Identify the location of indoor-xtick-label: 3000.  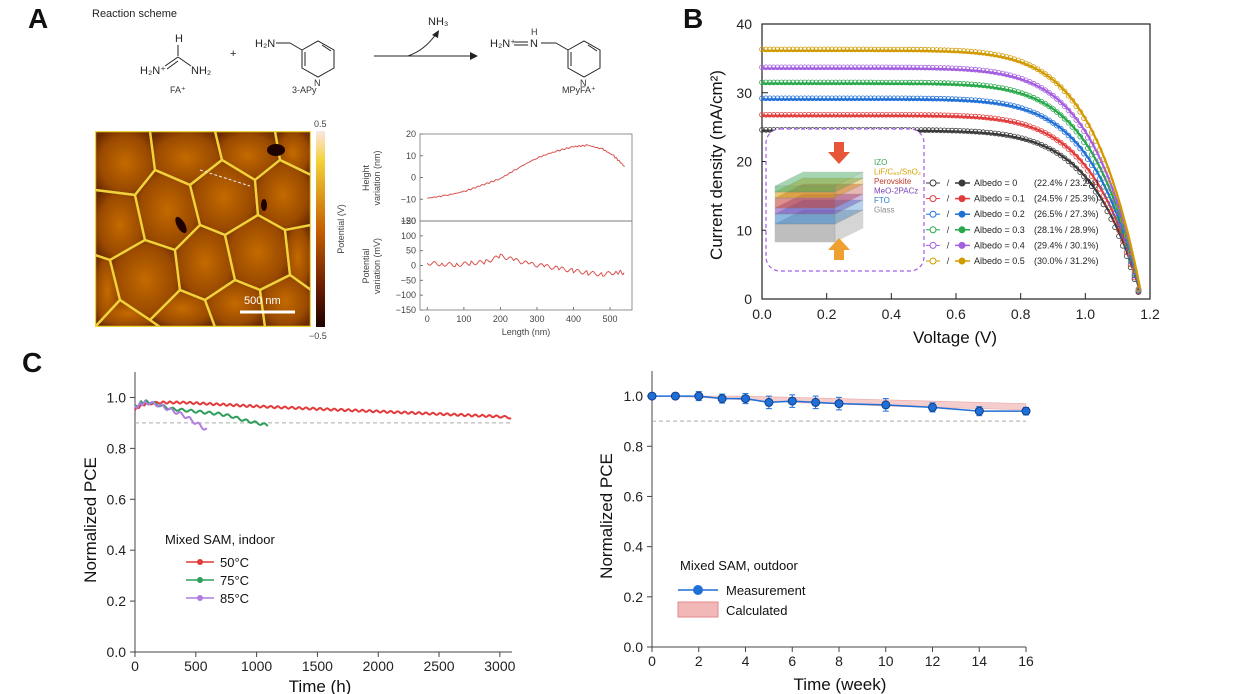
(499, 666).